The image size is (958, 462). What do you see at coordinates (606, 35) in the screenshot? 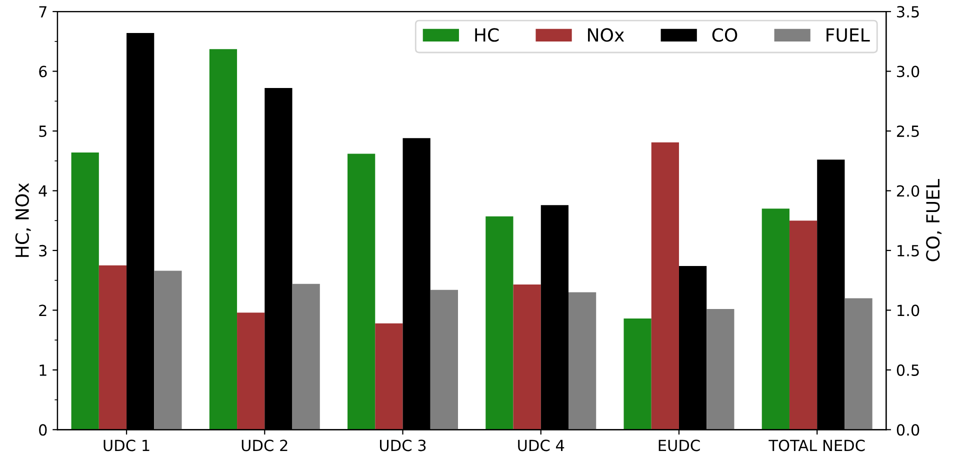
I see `legend-label: NOx` at bounding box center [606, 35].